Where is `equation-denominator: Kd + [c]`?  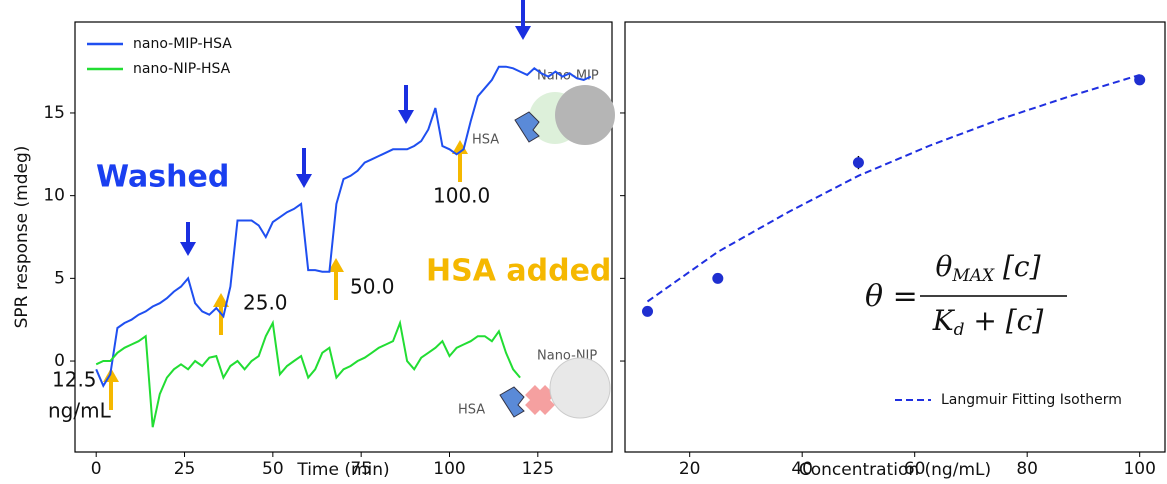
equation-denominator: Kd + [c] is located at coordinates (988, 322).